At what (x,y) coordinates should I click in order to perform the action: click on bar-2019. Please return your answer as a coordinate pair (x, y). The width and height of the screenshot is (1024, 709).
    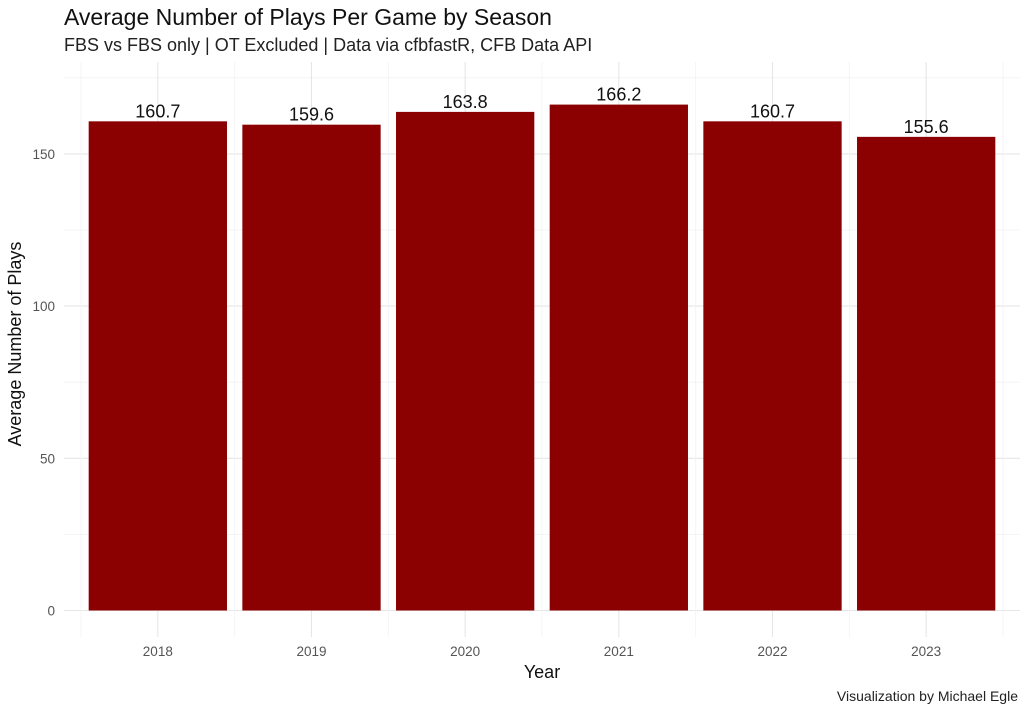
    Looking at the image, I should click on (311, 367).